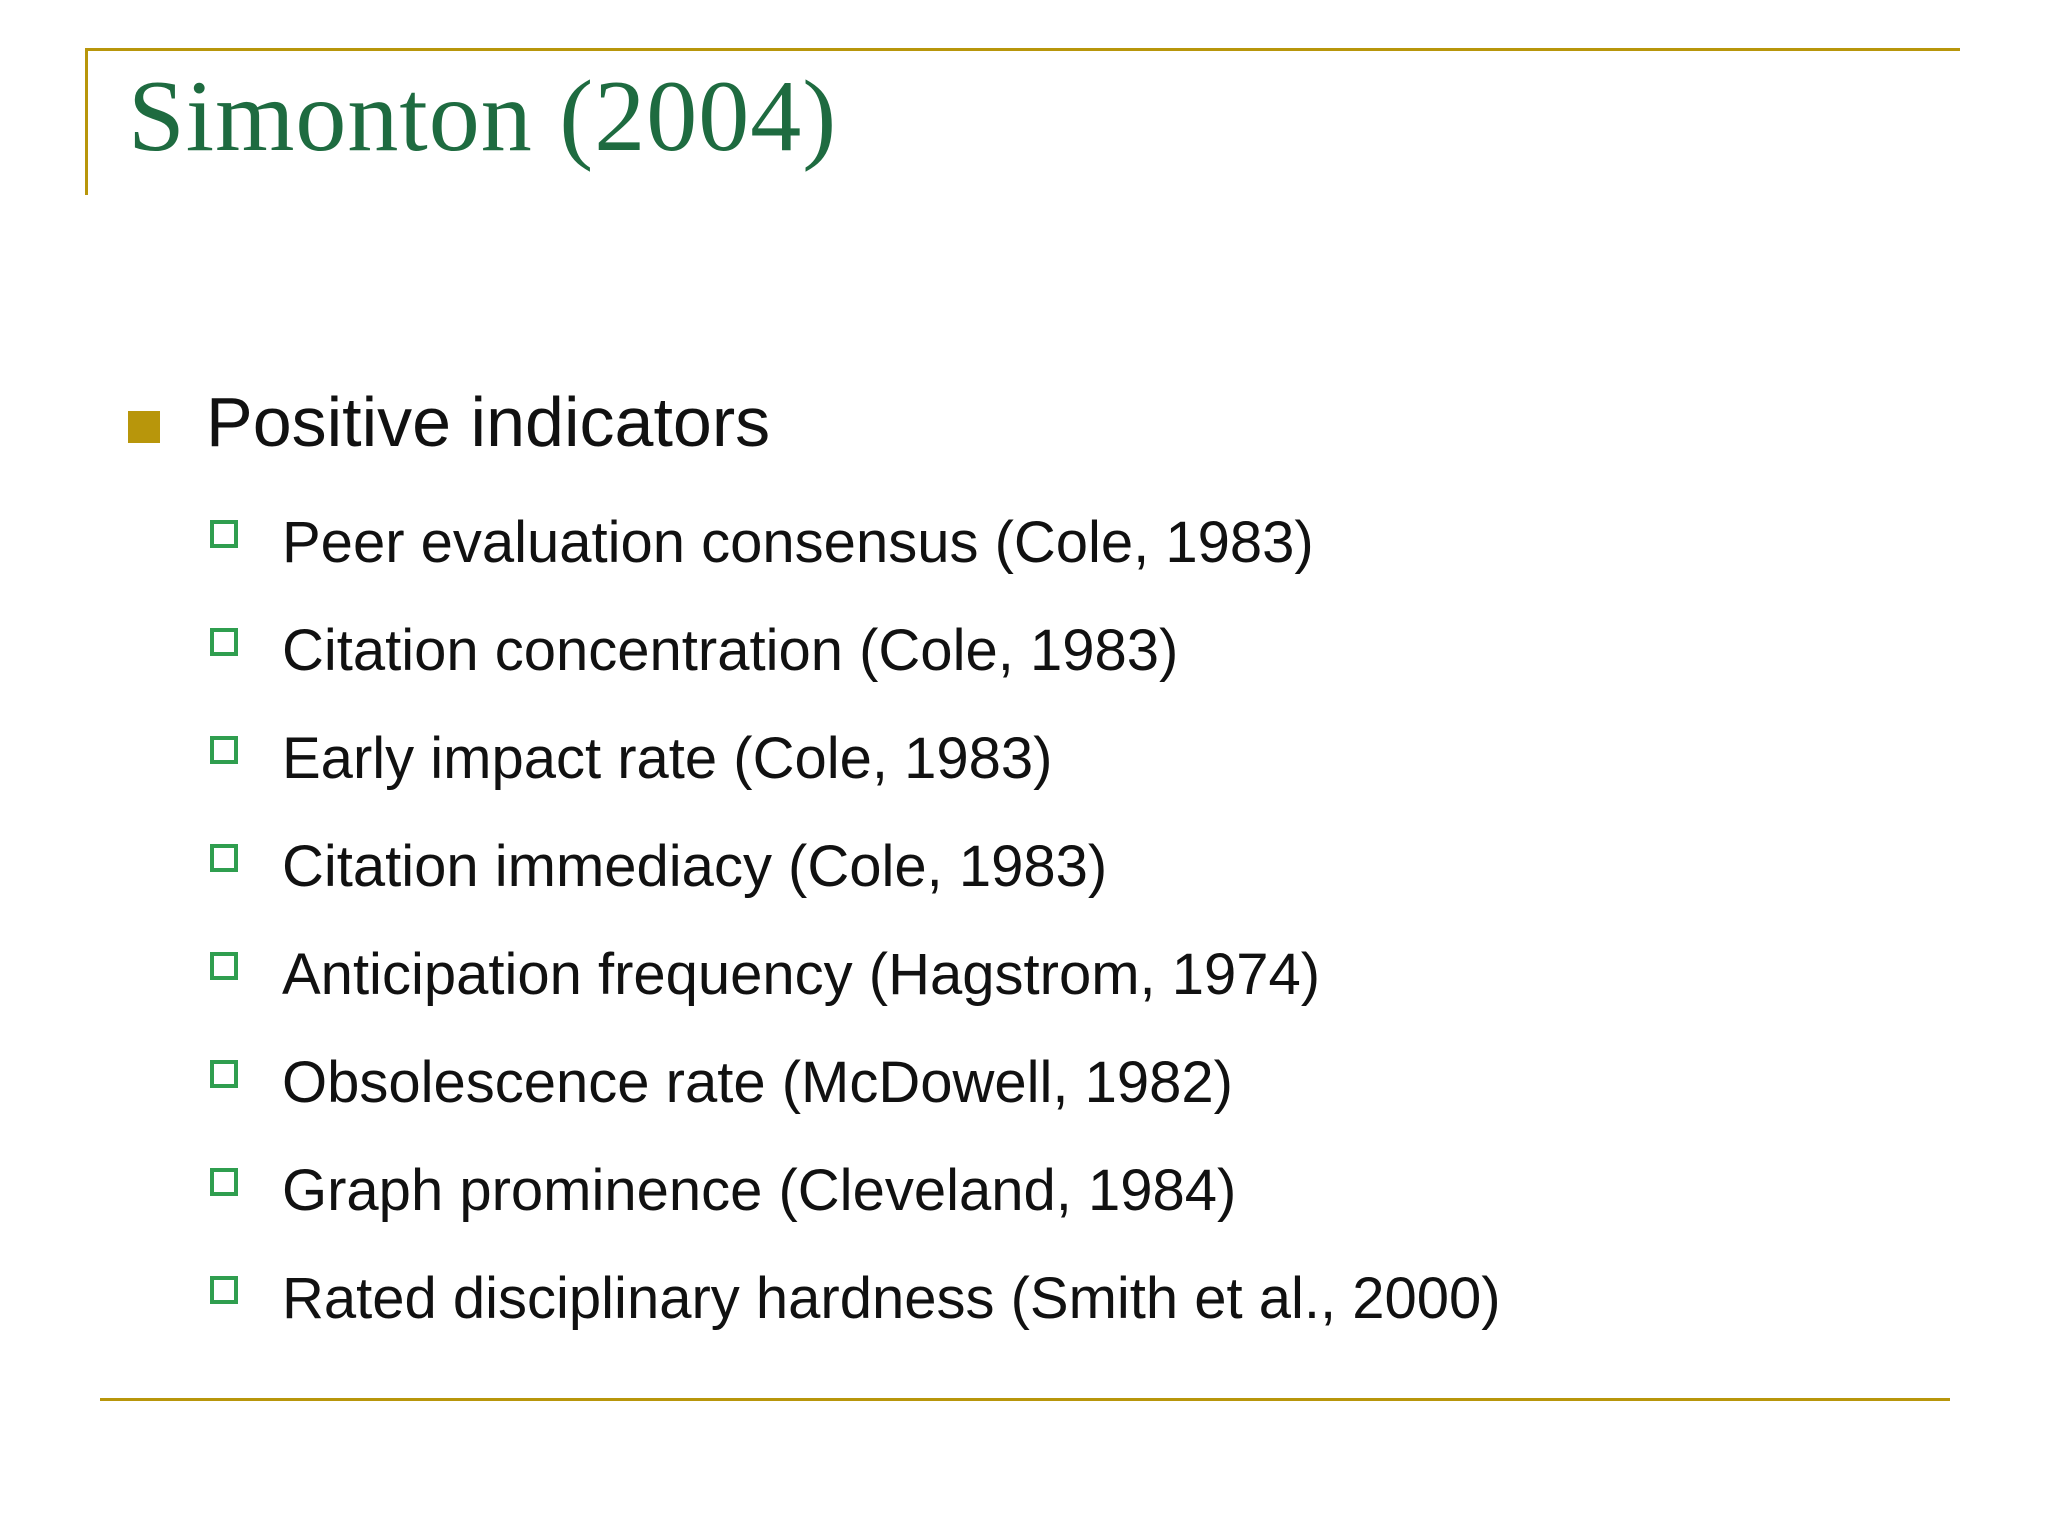 The height and width of the screenshot is (1536, 2048). Describe the element at coordinates (1022, 49) in the screenshot. I see `top-rule` at that location.